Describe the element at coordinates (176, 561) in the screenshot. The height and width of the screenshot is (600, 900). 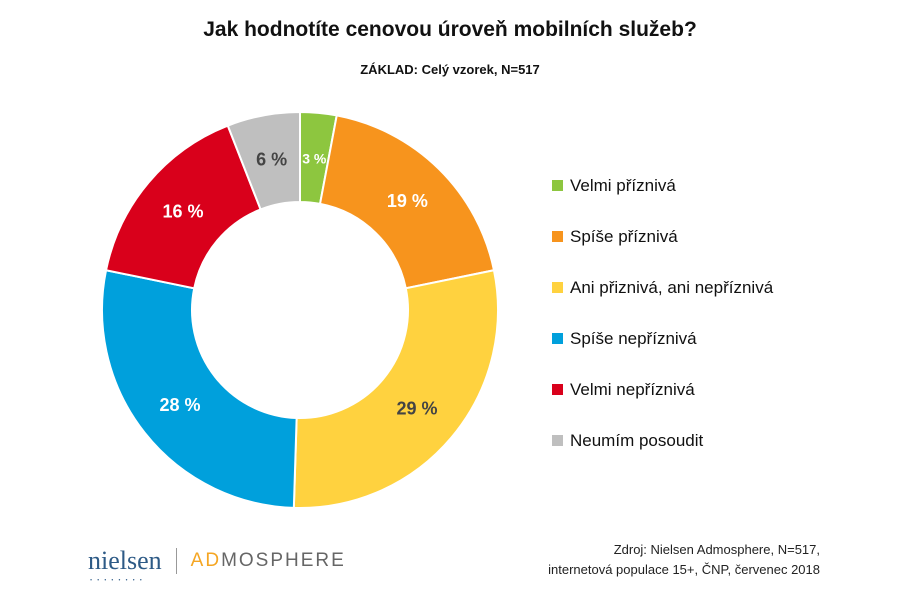
I see `logo-divider` at that location.